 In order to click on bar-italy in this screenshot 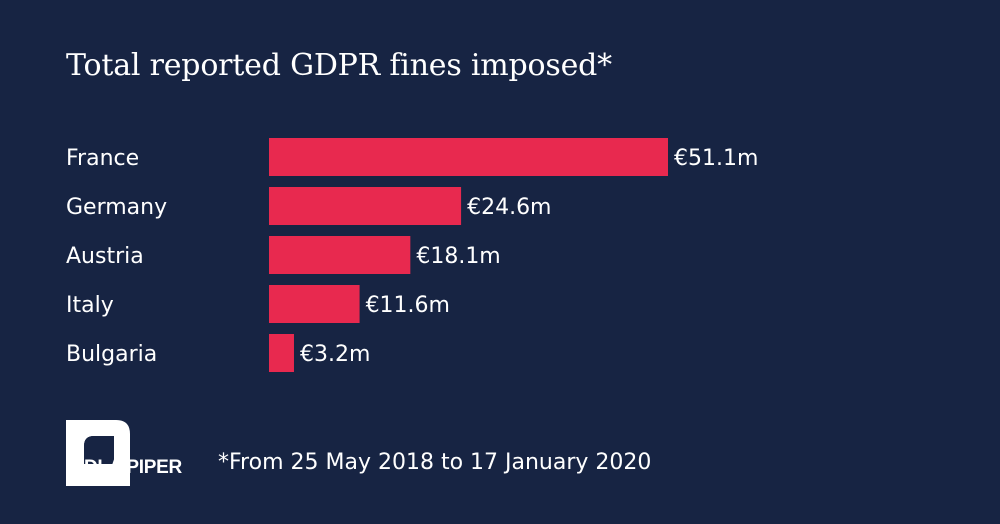, I will do `click(314, 304)`.